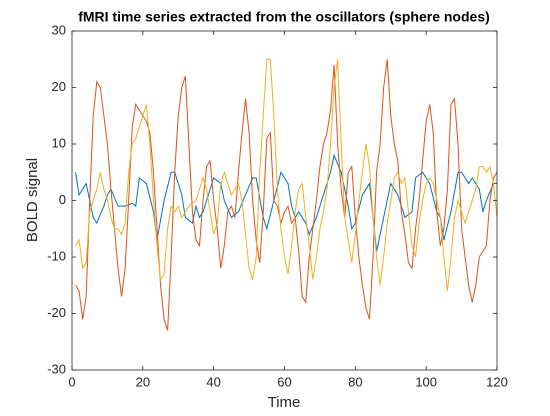 This screenshot has width=550, height=416. What do you see at coordinates (56, 368) in the screenshot?
I see `y-tick-label: -30` at bounding box center [56, 368].